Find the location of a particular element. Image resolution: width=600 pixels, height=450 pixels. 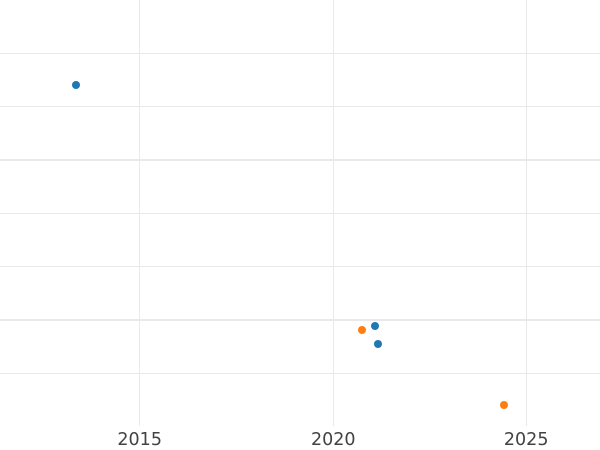

x-tick-label: 2020 is located at coordinates (333, 440).